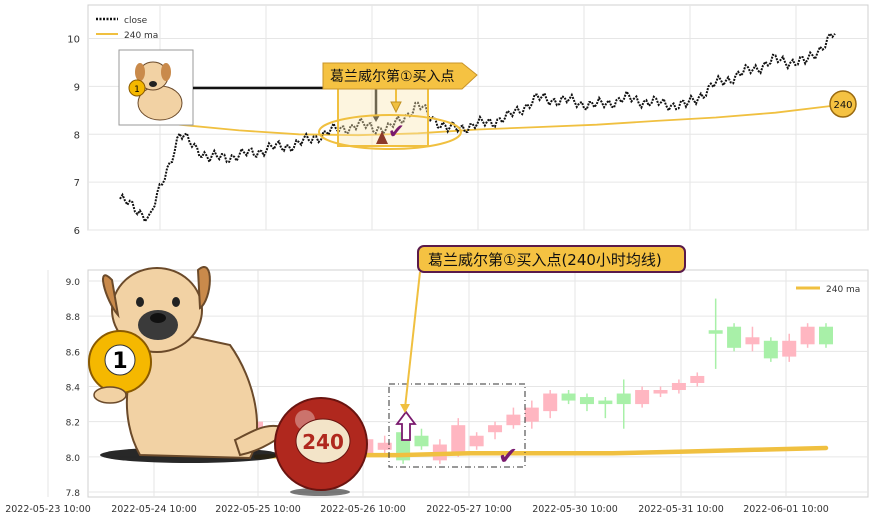 The height and width of the screenshot is (520, 875). I want to click on bottom-x-tick-6: 2022-05-31 10:00, so click(681, 509).